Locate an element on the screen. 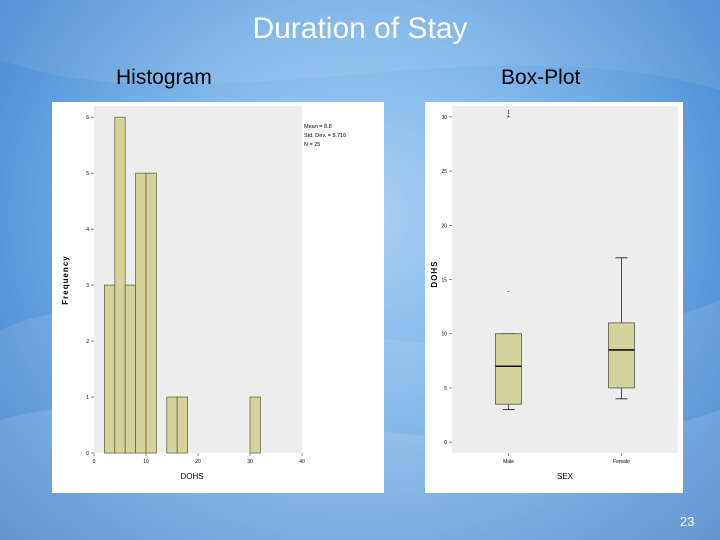 Image resolution: width=720 pixels, height=540 pixels. histogram-y-tick-label: 2 is located at coordinates (87, 342).